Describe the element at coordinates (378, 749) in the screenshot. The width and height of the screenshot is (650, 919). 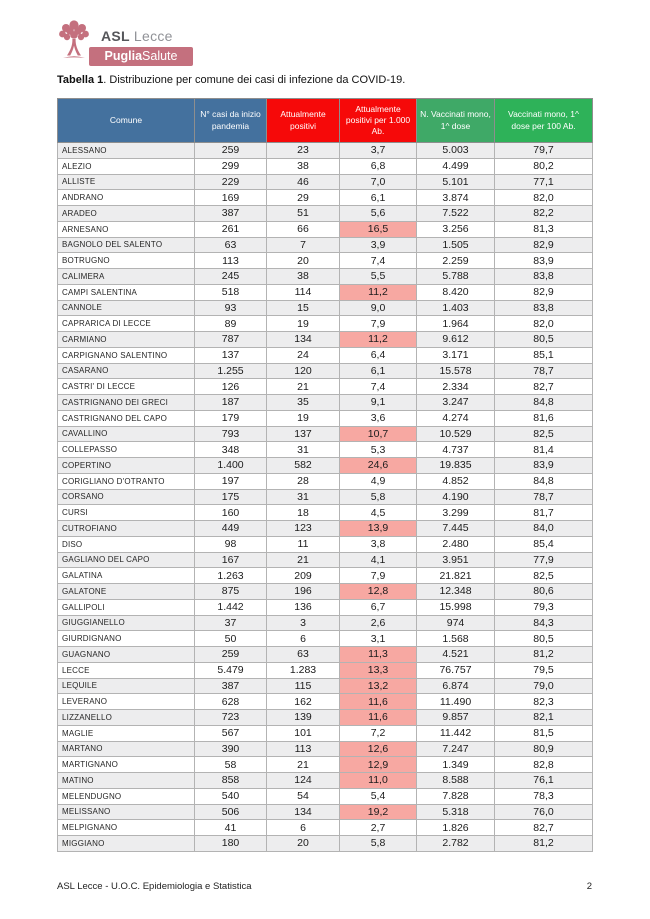
I see `per-1000-cell: 12,6` at that location.